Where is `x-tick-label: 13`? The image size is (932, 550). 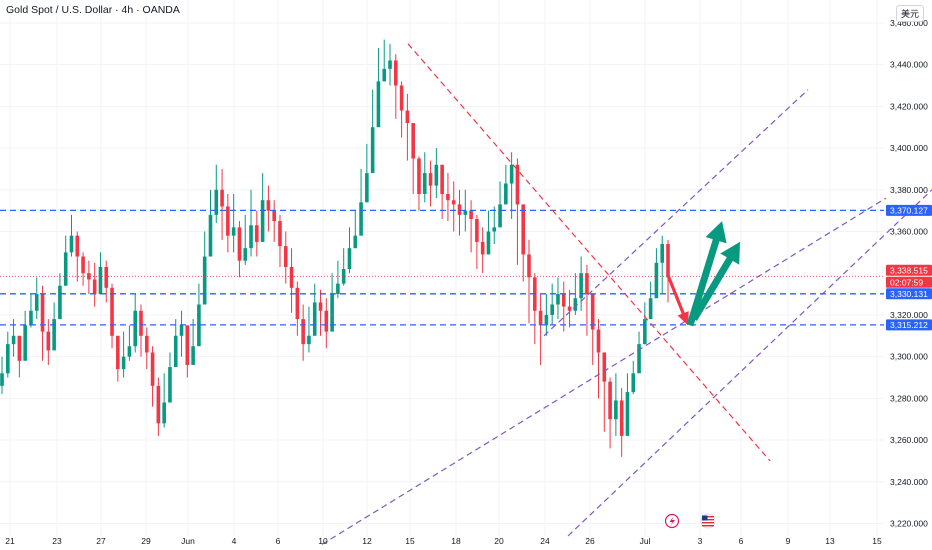 x-tick-label: 13 is located at coordinates (830, 541).